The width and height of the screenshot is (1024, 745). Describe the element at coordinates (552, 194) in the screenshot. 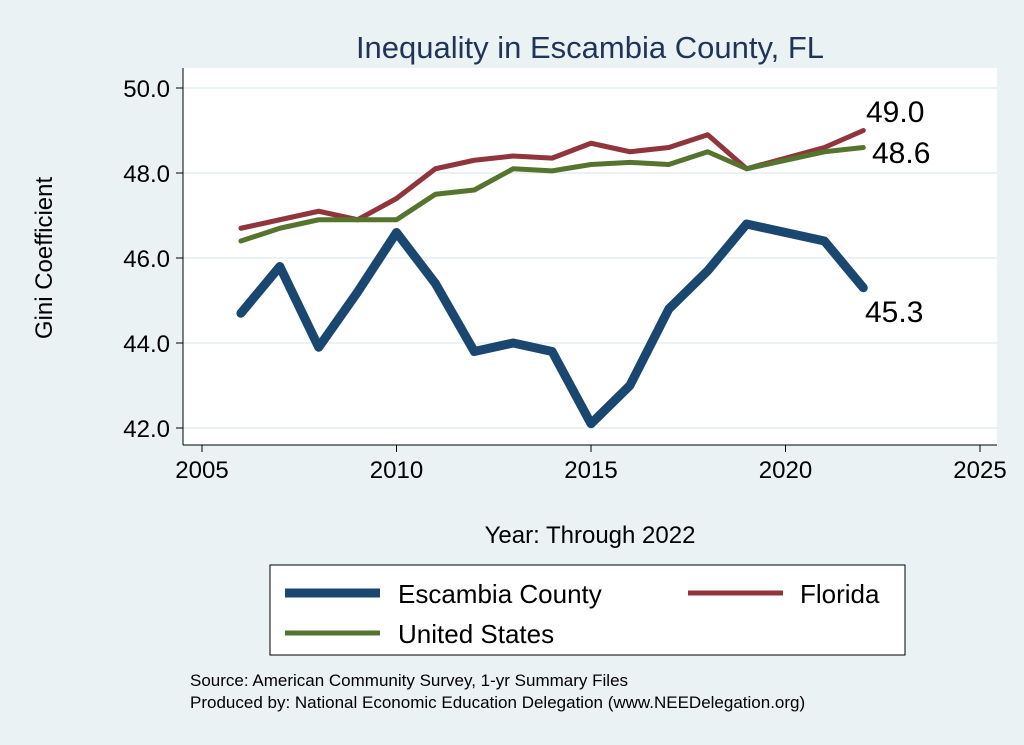

I see `series-line-united-states` at that location.